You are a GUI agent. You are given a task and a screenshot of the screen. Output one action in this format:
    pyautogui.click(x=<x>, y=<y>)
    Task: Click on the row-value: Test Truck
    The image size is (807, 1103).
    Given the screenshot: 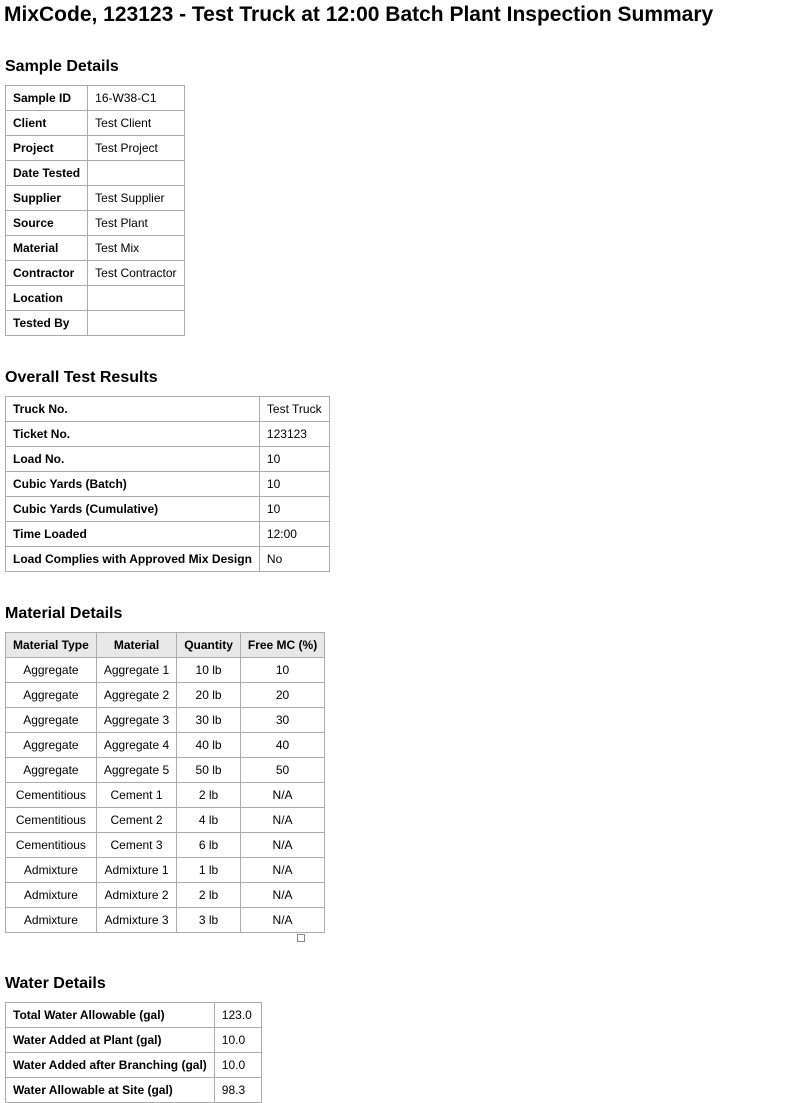 What is the action you would take?
    pyautogui.click(x=294, y=409)
    